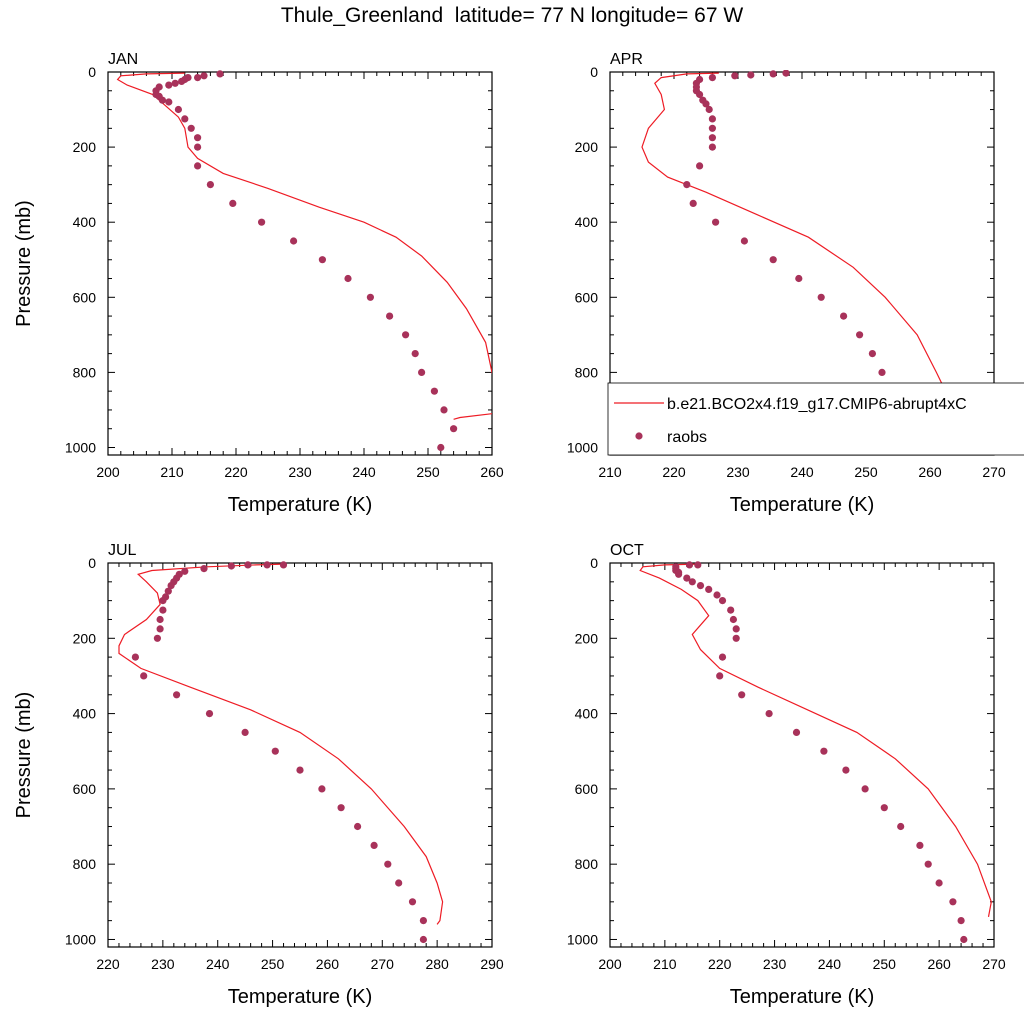 The width and height of the screenshot is (1024, 1024). Describe the element at coordinates (108, 472) in the screenshot. I see `x-tick-label: 200` at that location.